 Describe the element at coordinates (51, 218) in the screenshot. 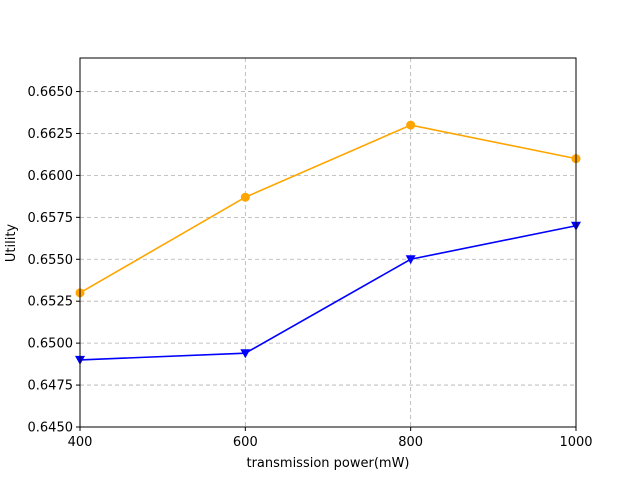

I see `y-tick-label: 0.6575` at that location.